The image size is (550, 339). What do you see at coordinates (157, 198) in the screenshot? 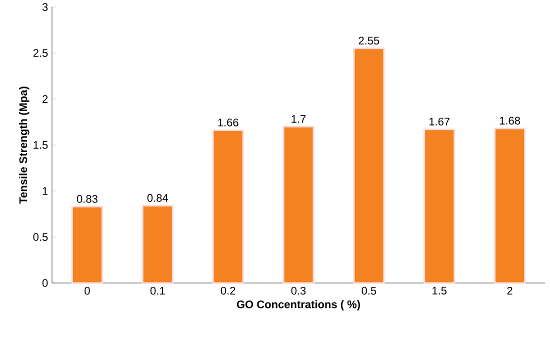
I see `data-label: 0.84` at bounding box center [157, 198].